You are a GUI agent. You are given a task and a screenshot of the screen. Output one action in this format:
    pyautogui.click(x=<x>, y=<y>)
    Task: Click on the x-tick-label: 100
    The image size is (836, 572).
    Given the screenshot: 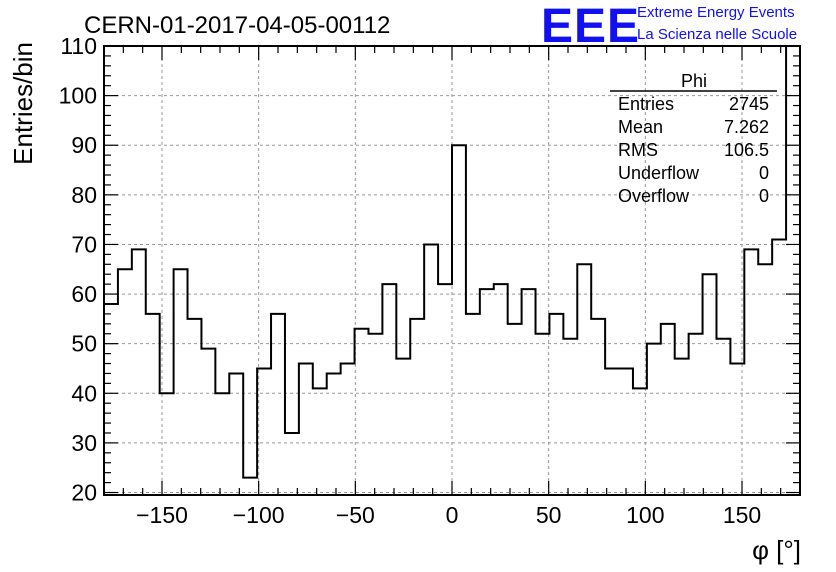 What is the action you would take?
    pyautogui.click(x=645, y=515)
    